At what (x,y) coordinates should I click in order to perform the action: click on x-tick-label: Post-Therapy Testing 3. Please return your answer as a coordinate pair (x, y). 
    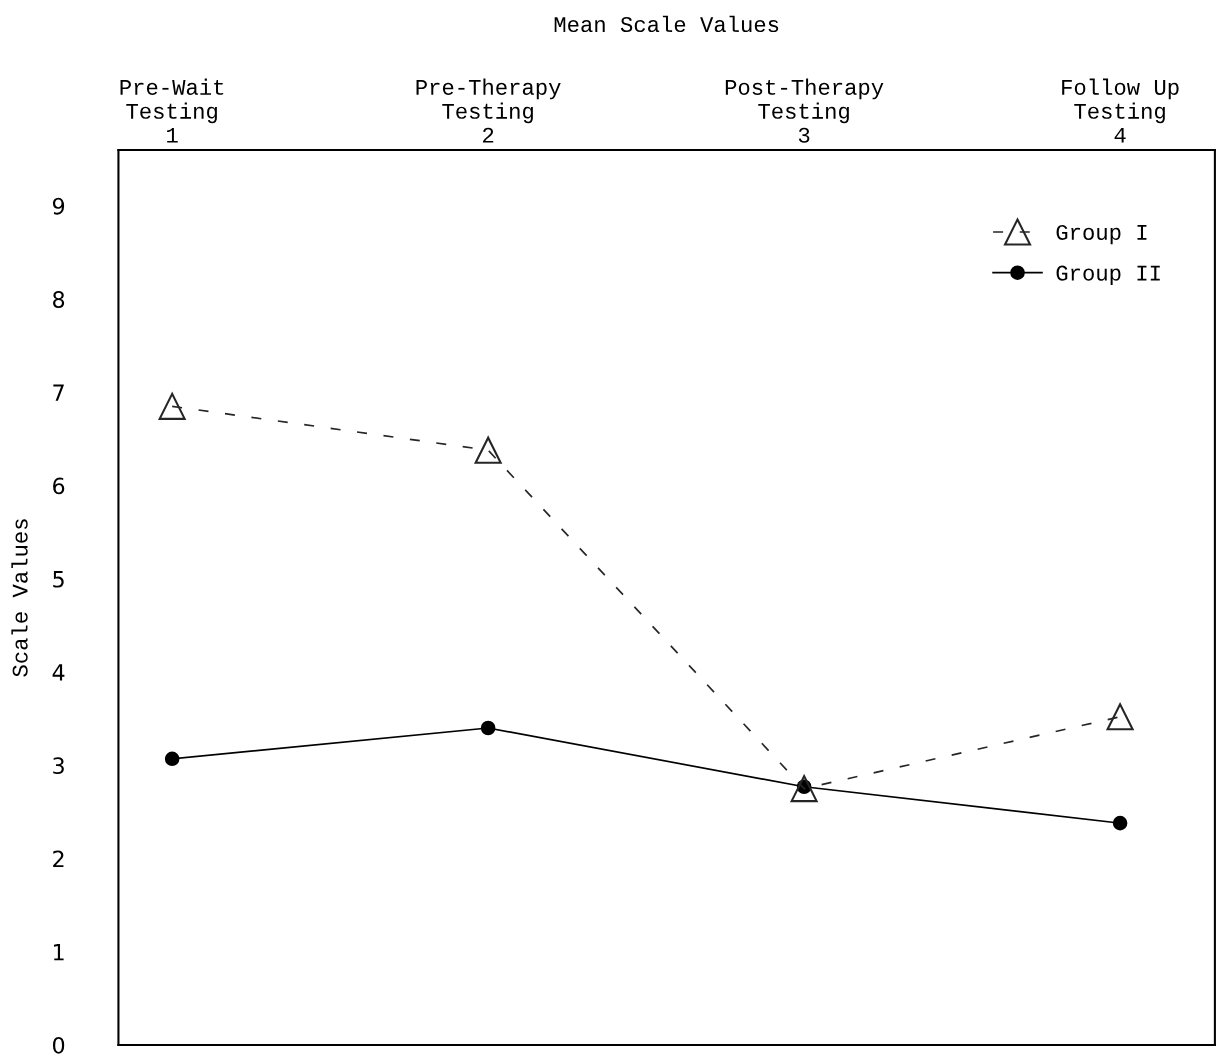
    Looking at the image, I should click on (804, 110).